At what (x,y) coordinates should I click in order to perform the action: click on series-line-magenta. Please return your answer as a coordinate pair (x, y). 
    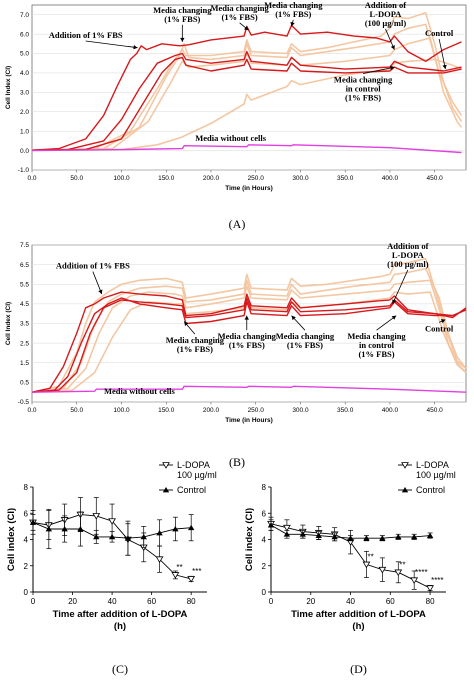
    Looking at the image, I should click on (249, 389).